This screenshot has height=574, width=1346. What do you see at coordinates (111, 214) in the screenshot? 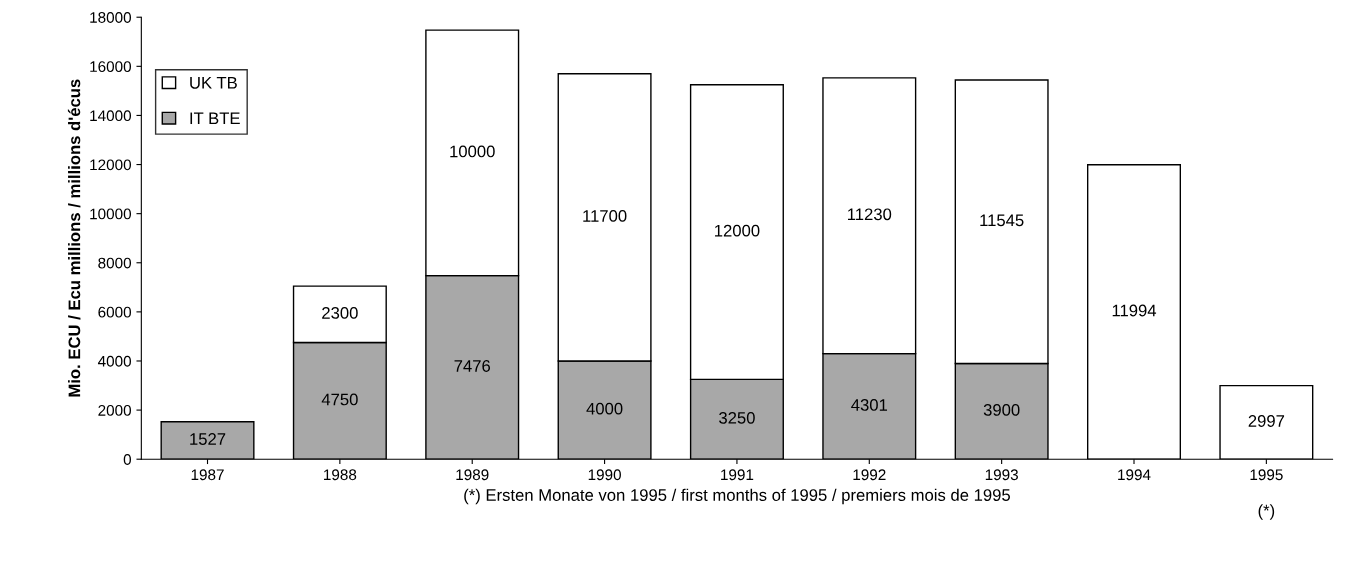
I see `y-tick-label: 10000` at bounding box center [111, 214].